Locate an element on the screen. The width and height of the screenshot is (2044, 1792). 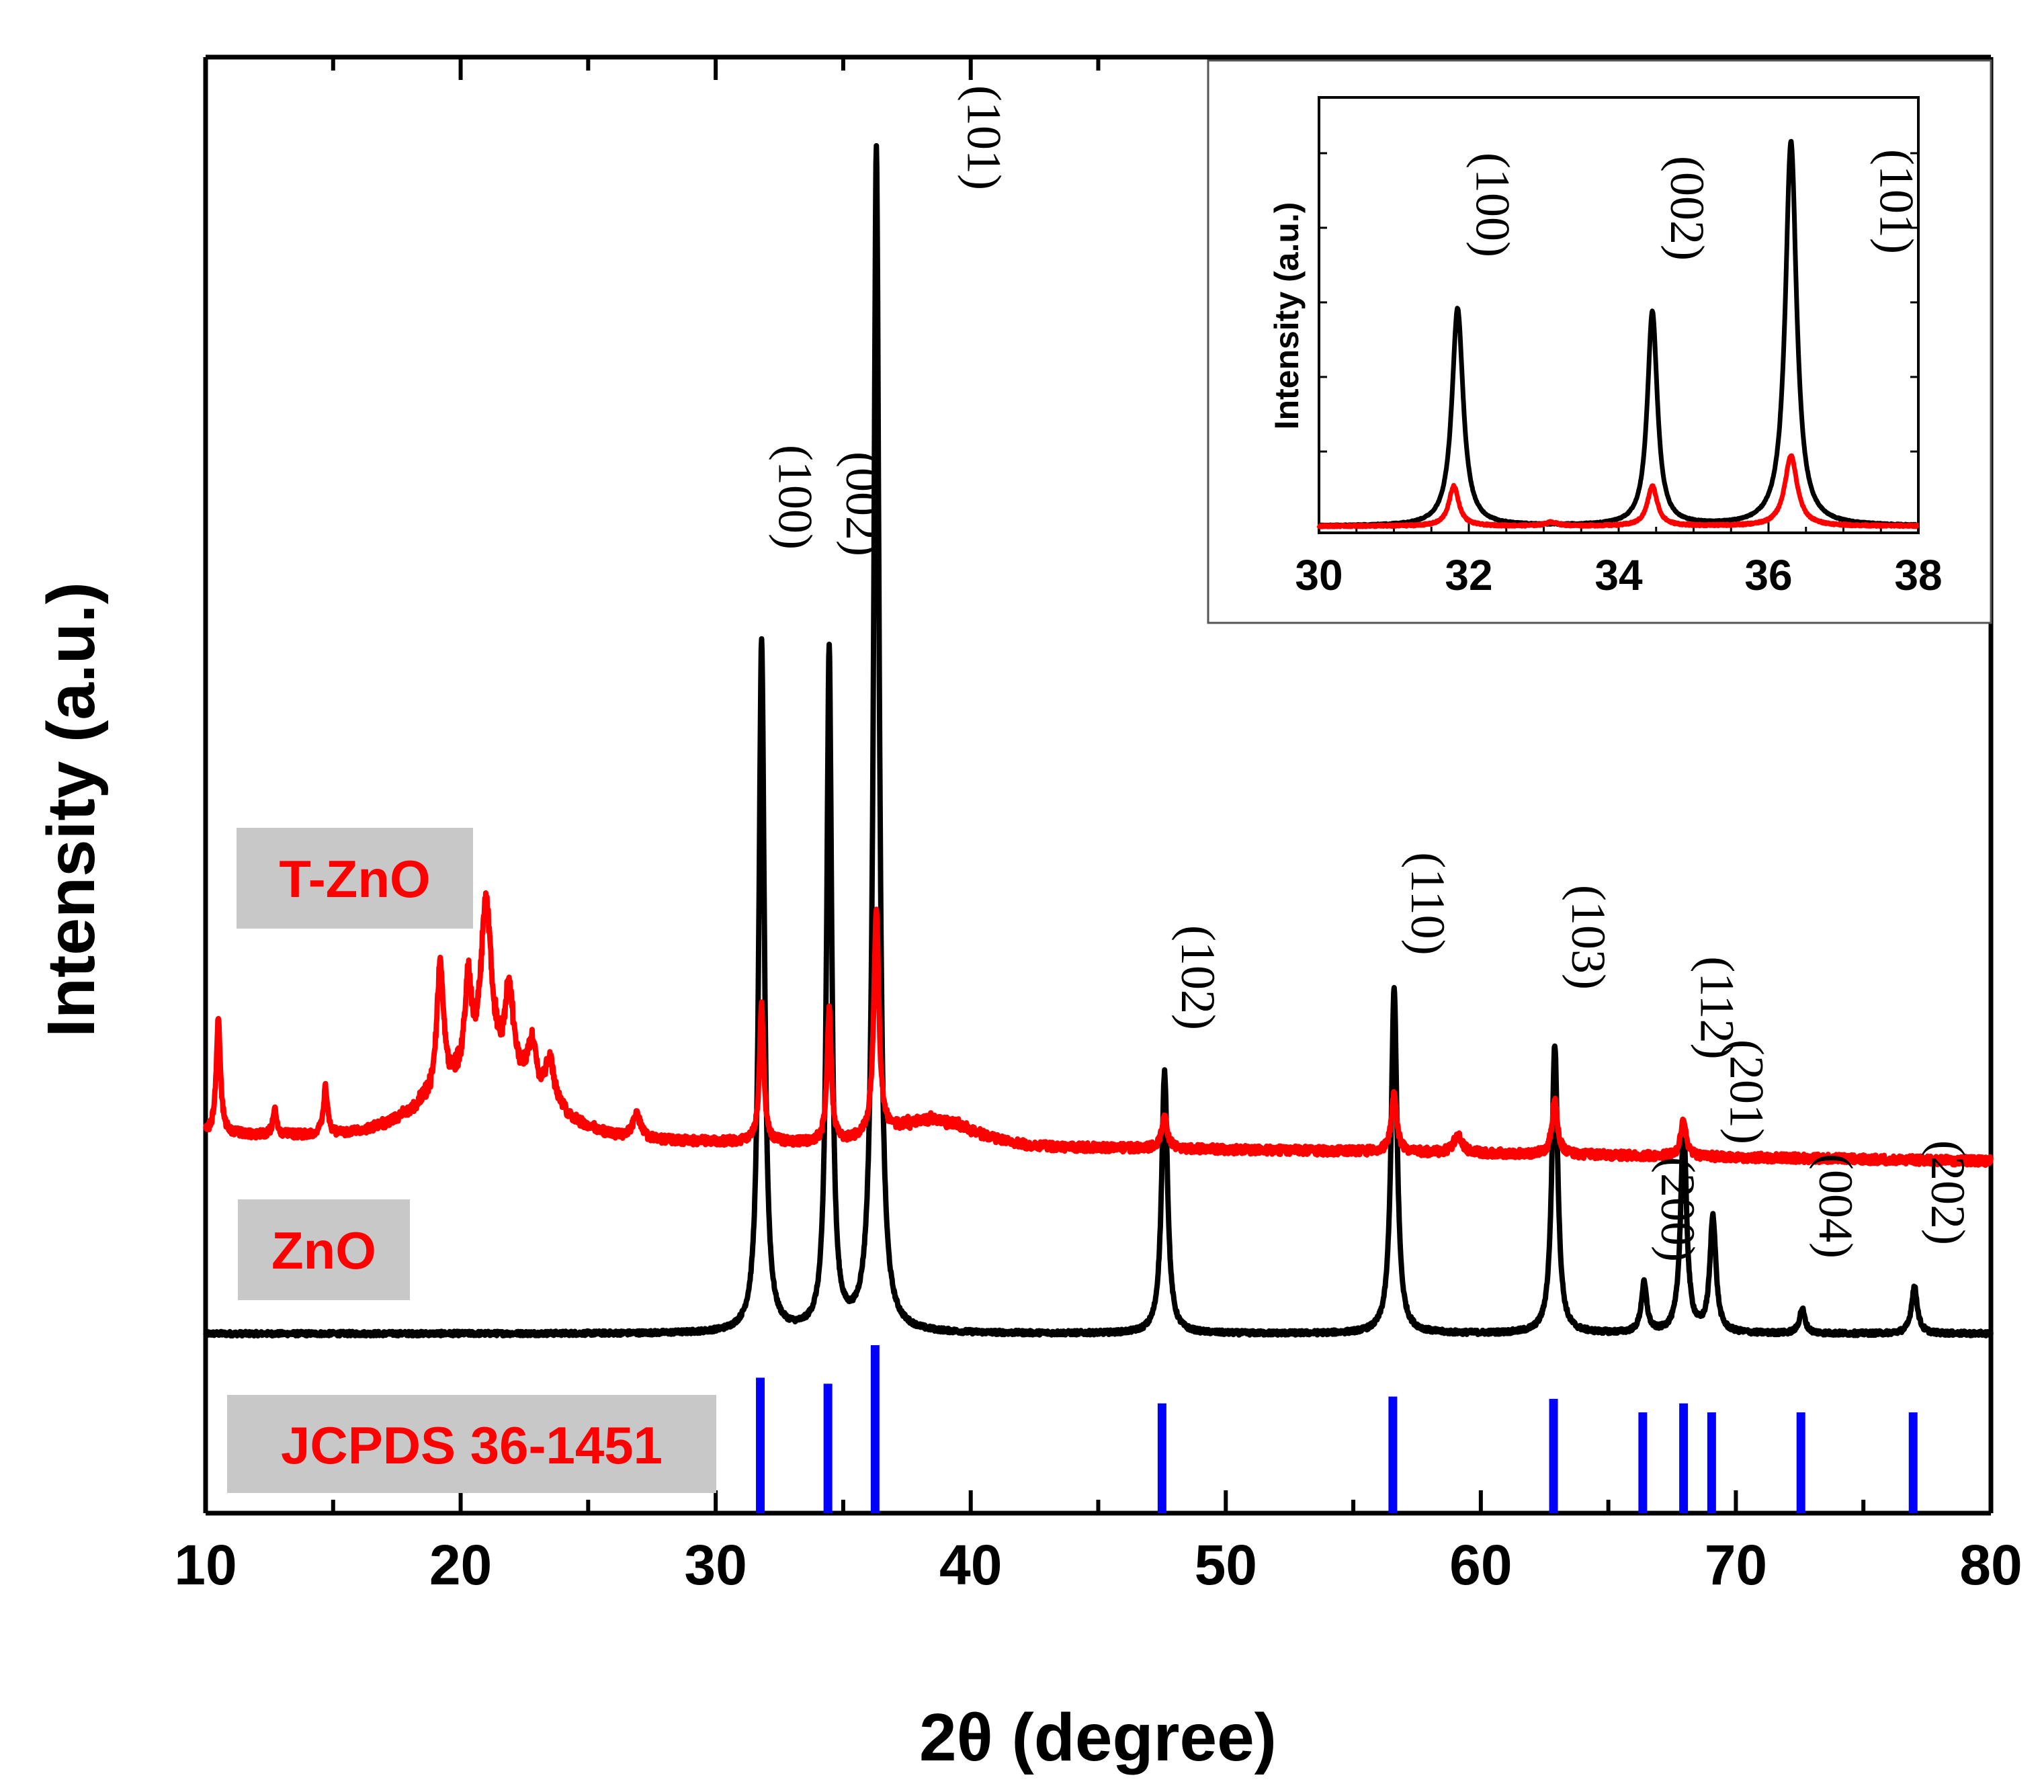
inset-series-layer is located at coordinates (1618, 333).